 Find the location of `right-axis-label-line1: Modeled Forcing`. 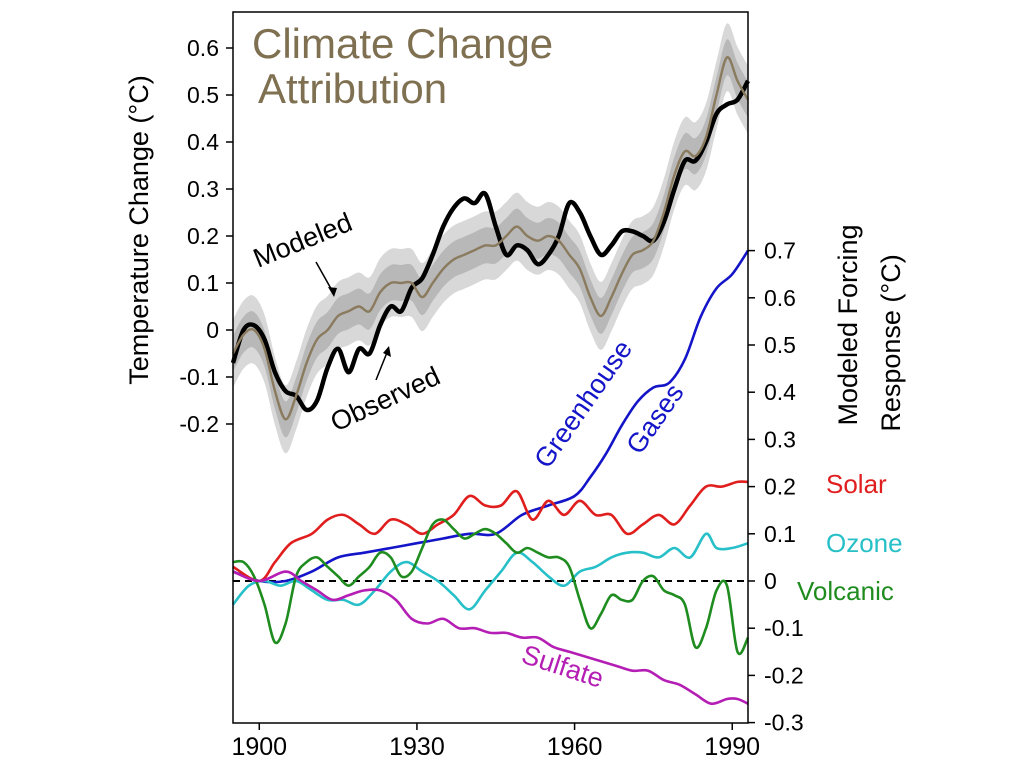

right-axis-label-line1: Modeled Forcing is located at coordinates (848, 324).